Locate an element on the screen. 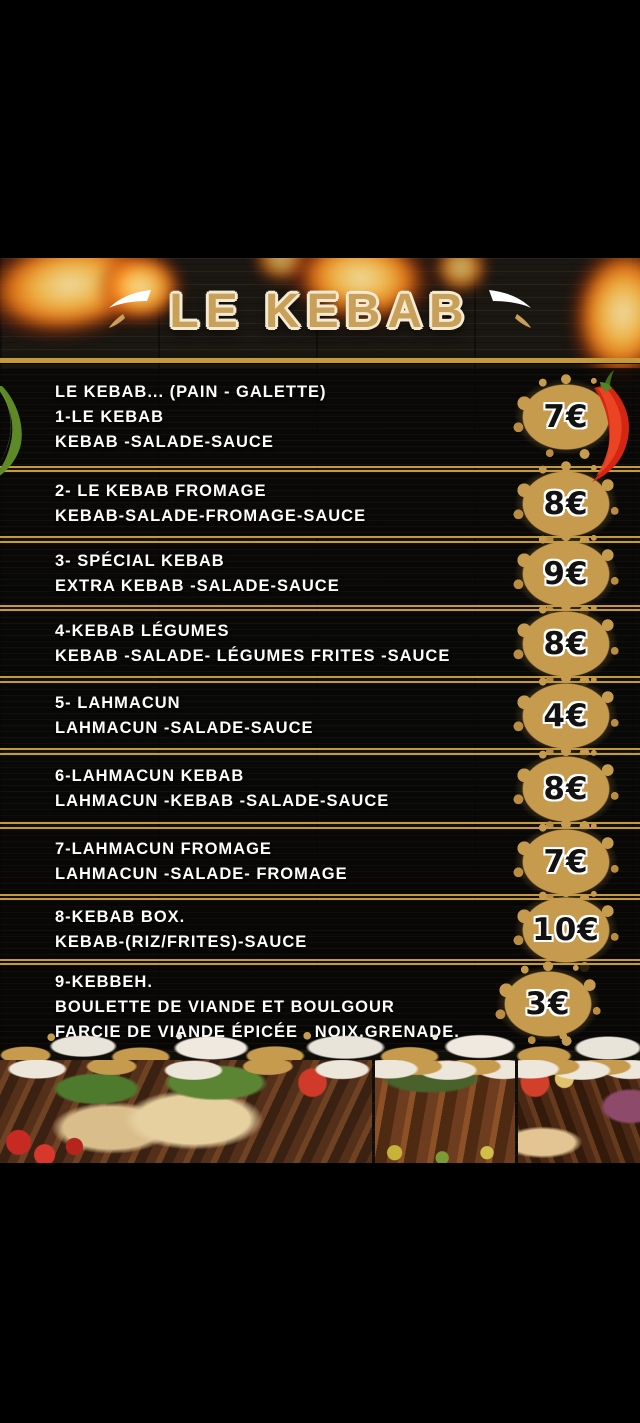  kebab-platter-photo is located at coordinates (186, 1111).